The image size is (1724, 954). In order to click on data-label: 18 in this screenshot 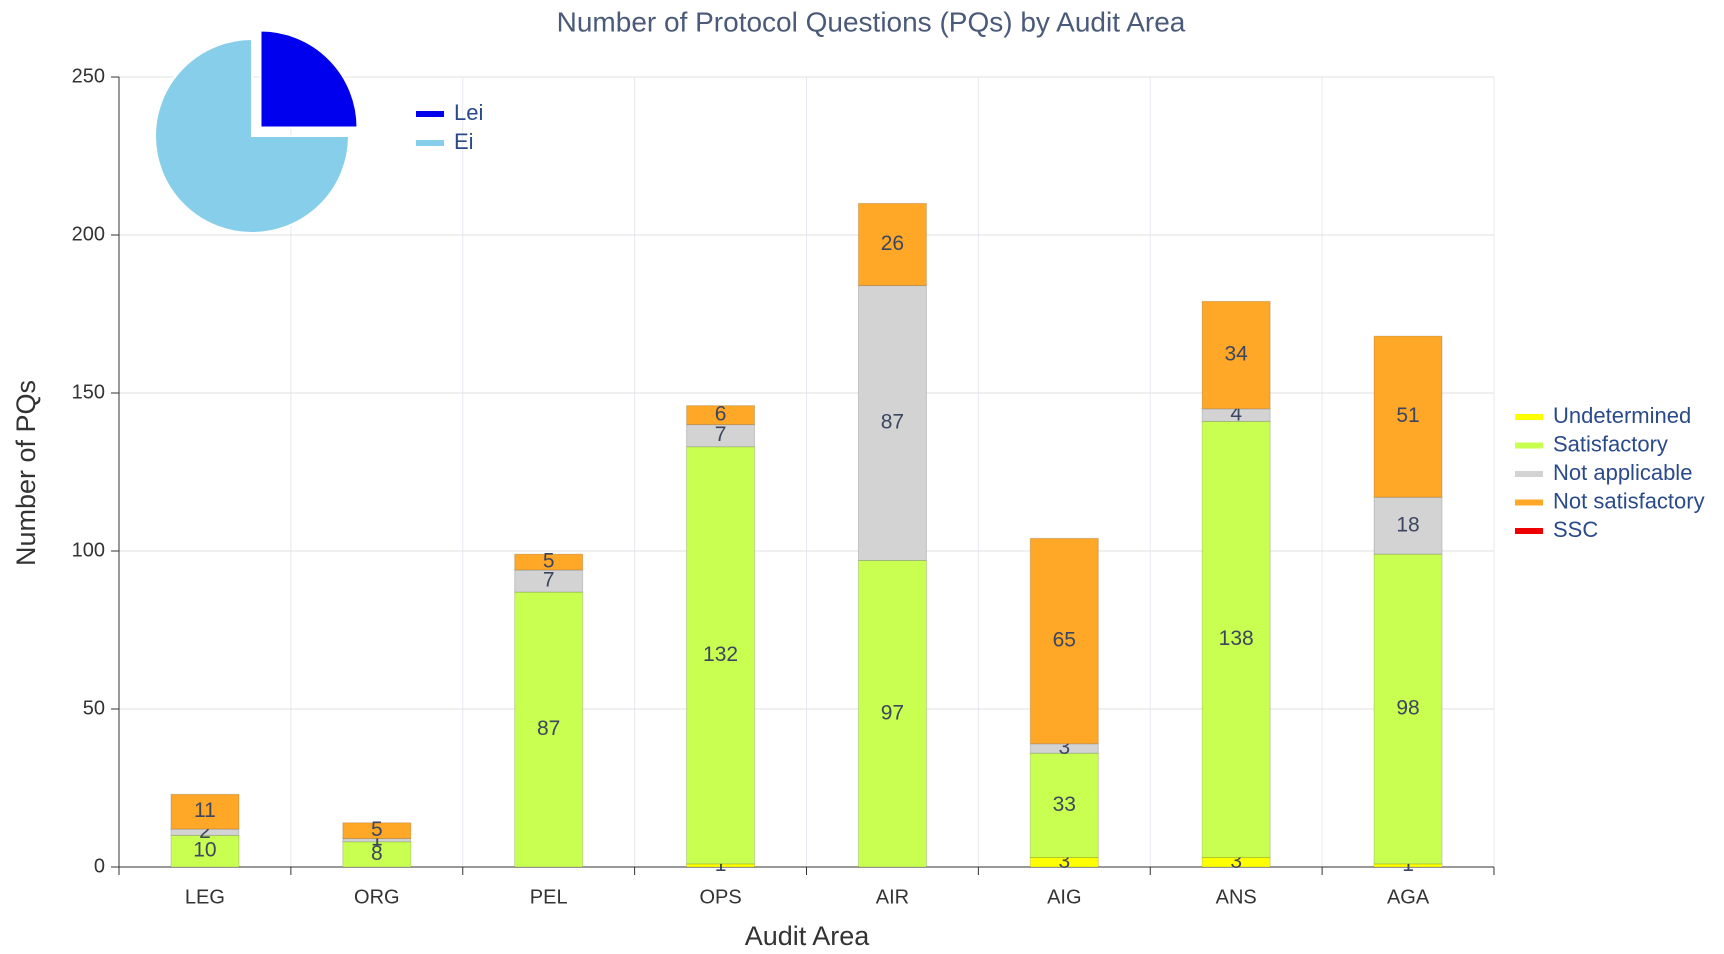, I will do `click(1407, 524)`.